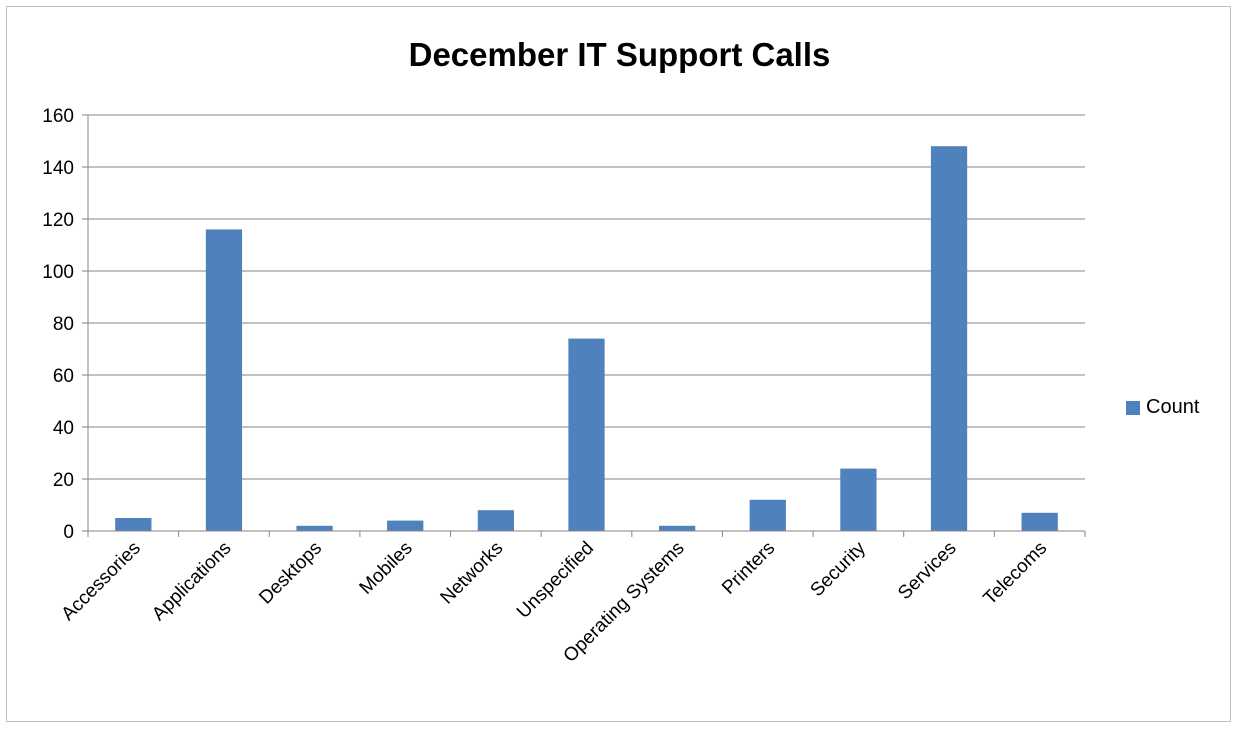 This screenshot has height=729, width=1239. Describe the element at coordinates (58, 168) in the screenshot. I see `y-tick-label: 140` at that location.